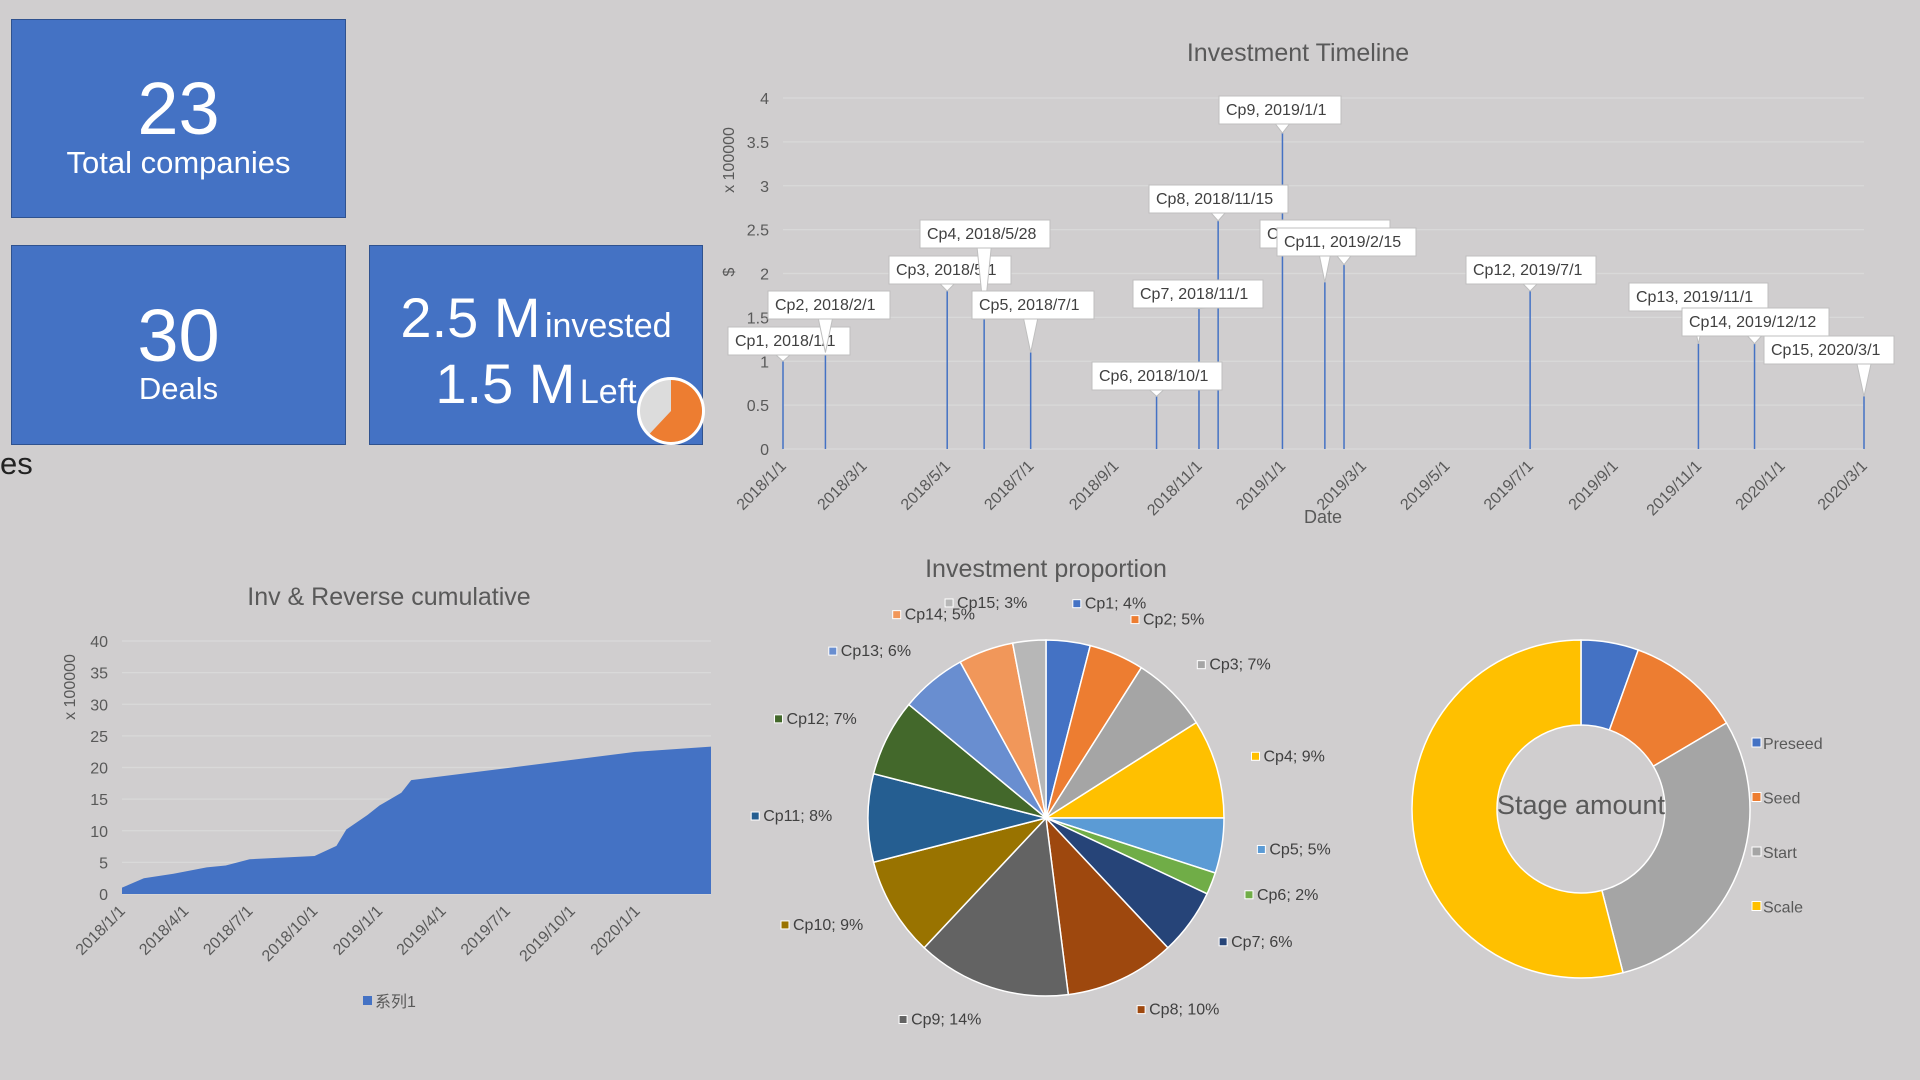 The width and height of the screenshot is (1920, 1080). Describe the element at coordinates (1793, 744) in the screenshot. I see `stage-legend-label: Preseed` at that location.